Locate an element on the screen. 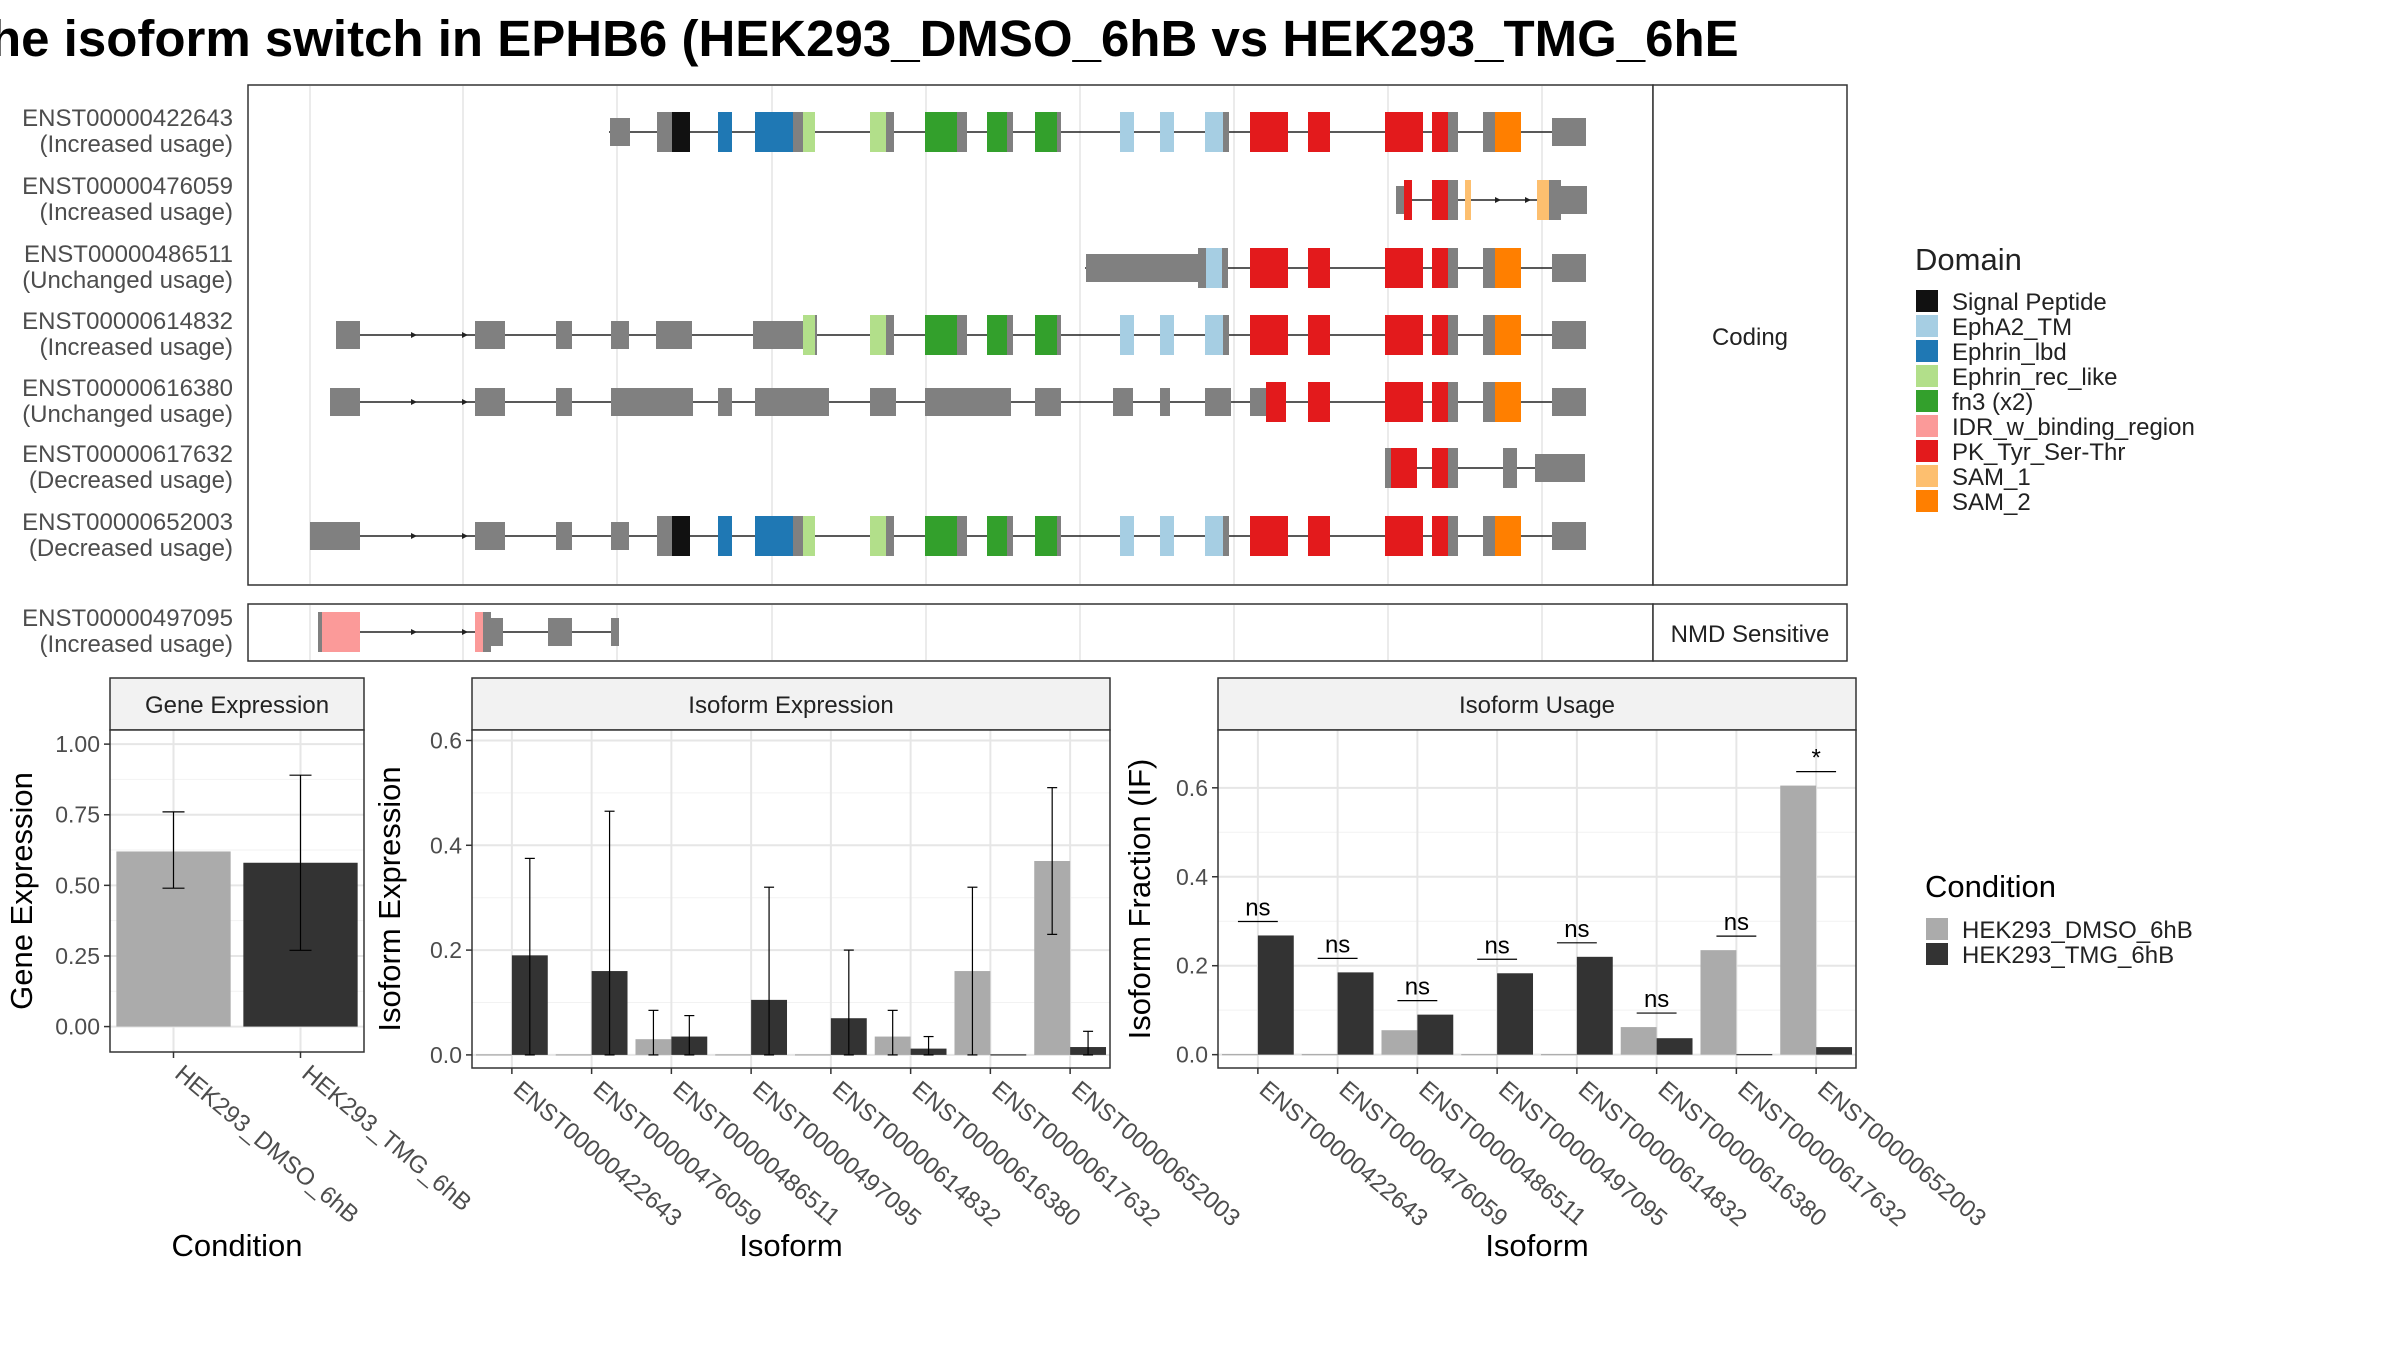 This screenshot has height=1350, width=2400. y-axis-title: Isoform Expression is located at coordinates (389, 898).